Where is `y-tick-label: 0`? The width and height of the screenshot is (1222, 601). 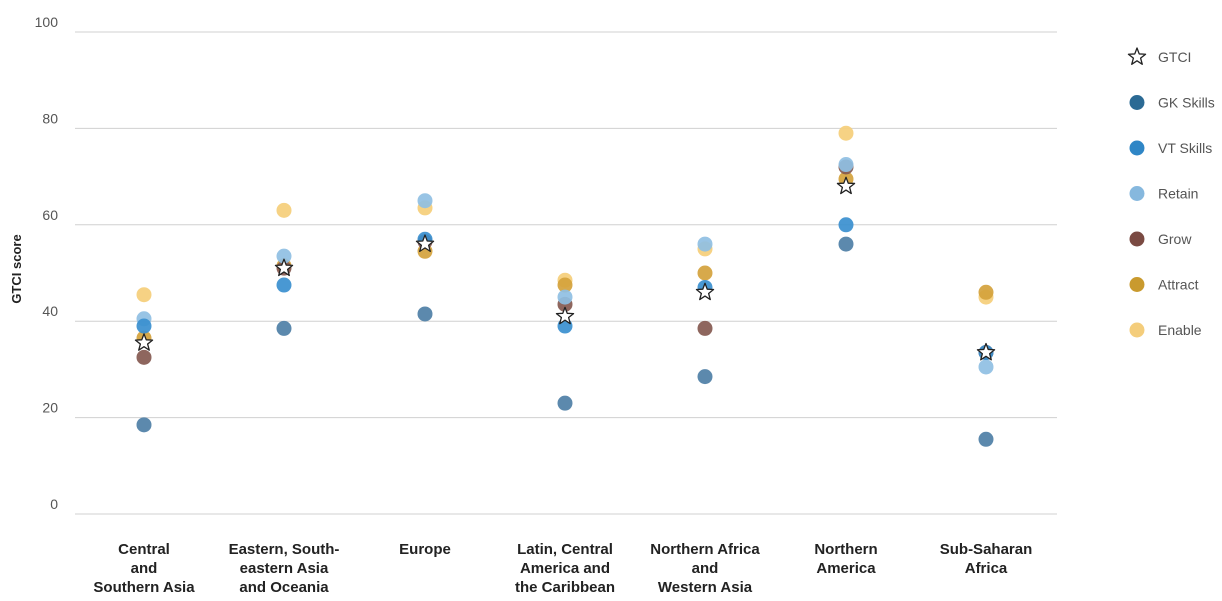
y-tick-label: 0 is located at coordinates (54, 504).